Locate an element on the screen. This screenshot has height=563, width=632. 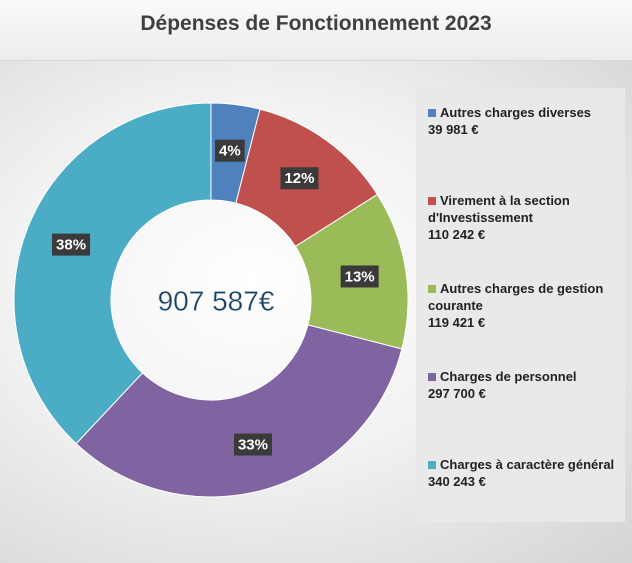
center-label: 907 587€ is located at coordinates (216, 300).